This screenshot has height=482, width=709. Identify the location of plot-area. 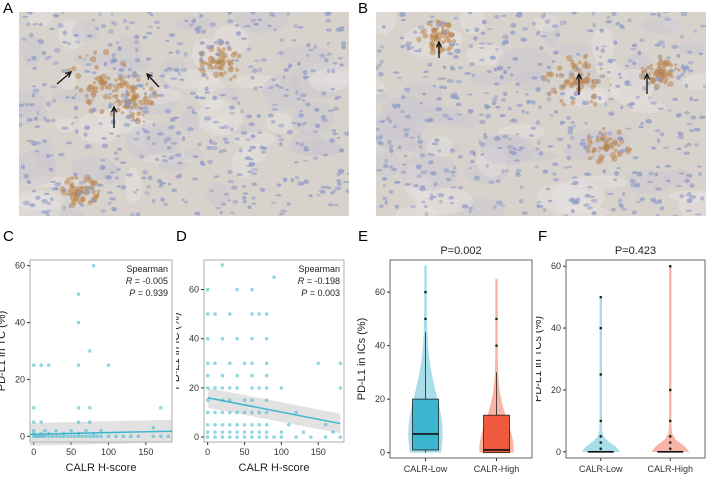
(635, 359).